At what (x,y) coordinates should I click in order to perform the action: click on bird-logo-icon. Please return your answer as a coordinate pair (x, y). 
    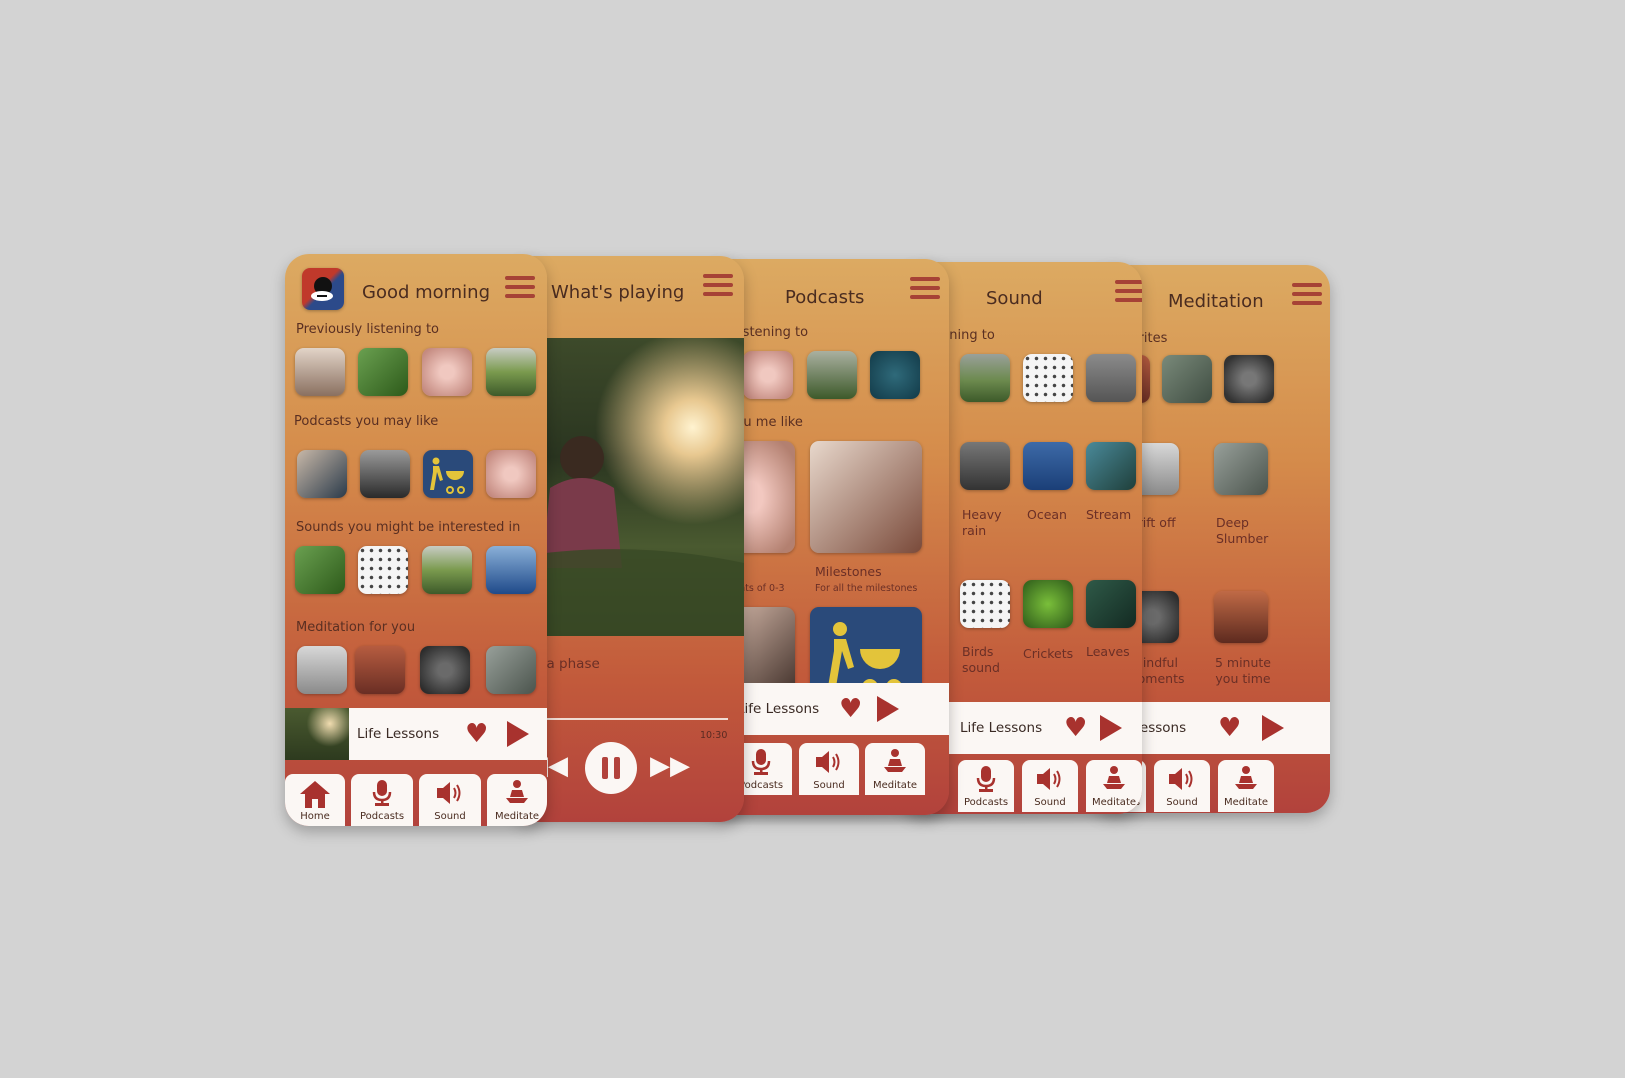
    Looking at the image, I should click on (322, 289).